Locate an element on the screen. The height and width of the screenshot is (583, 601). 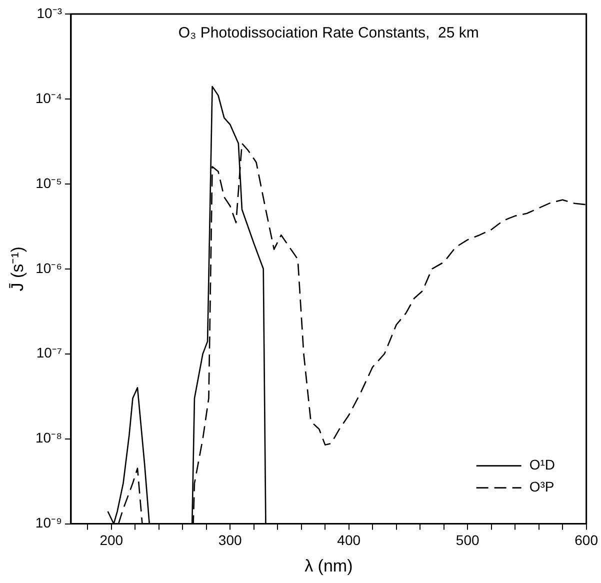
y-tick-label: 10⁻⁸ is located at coordinates (49, 438).